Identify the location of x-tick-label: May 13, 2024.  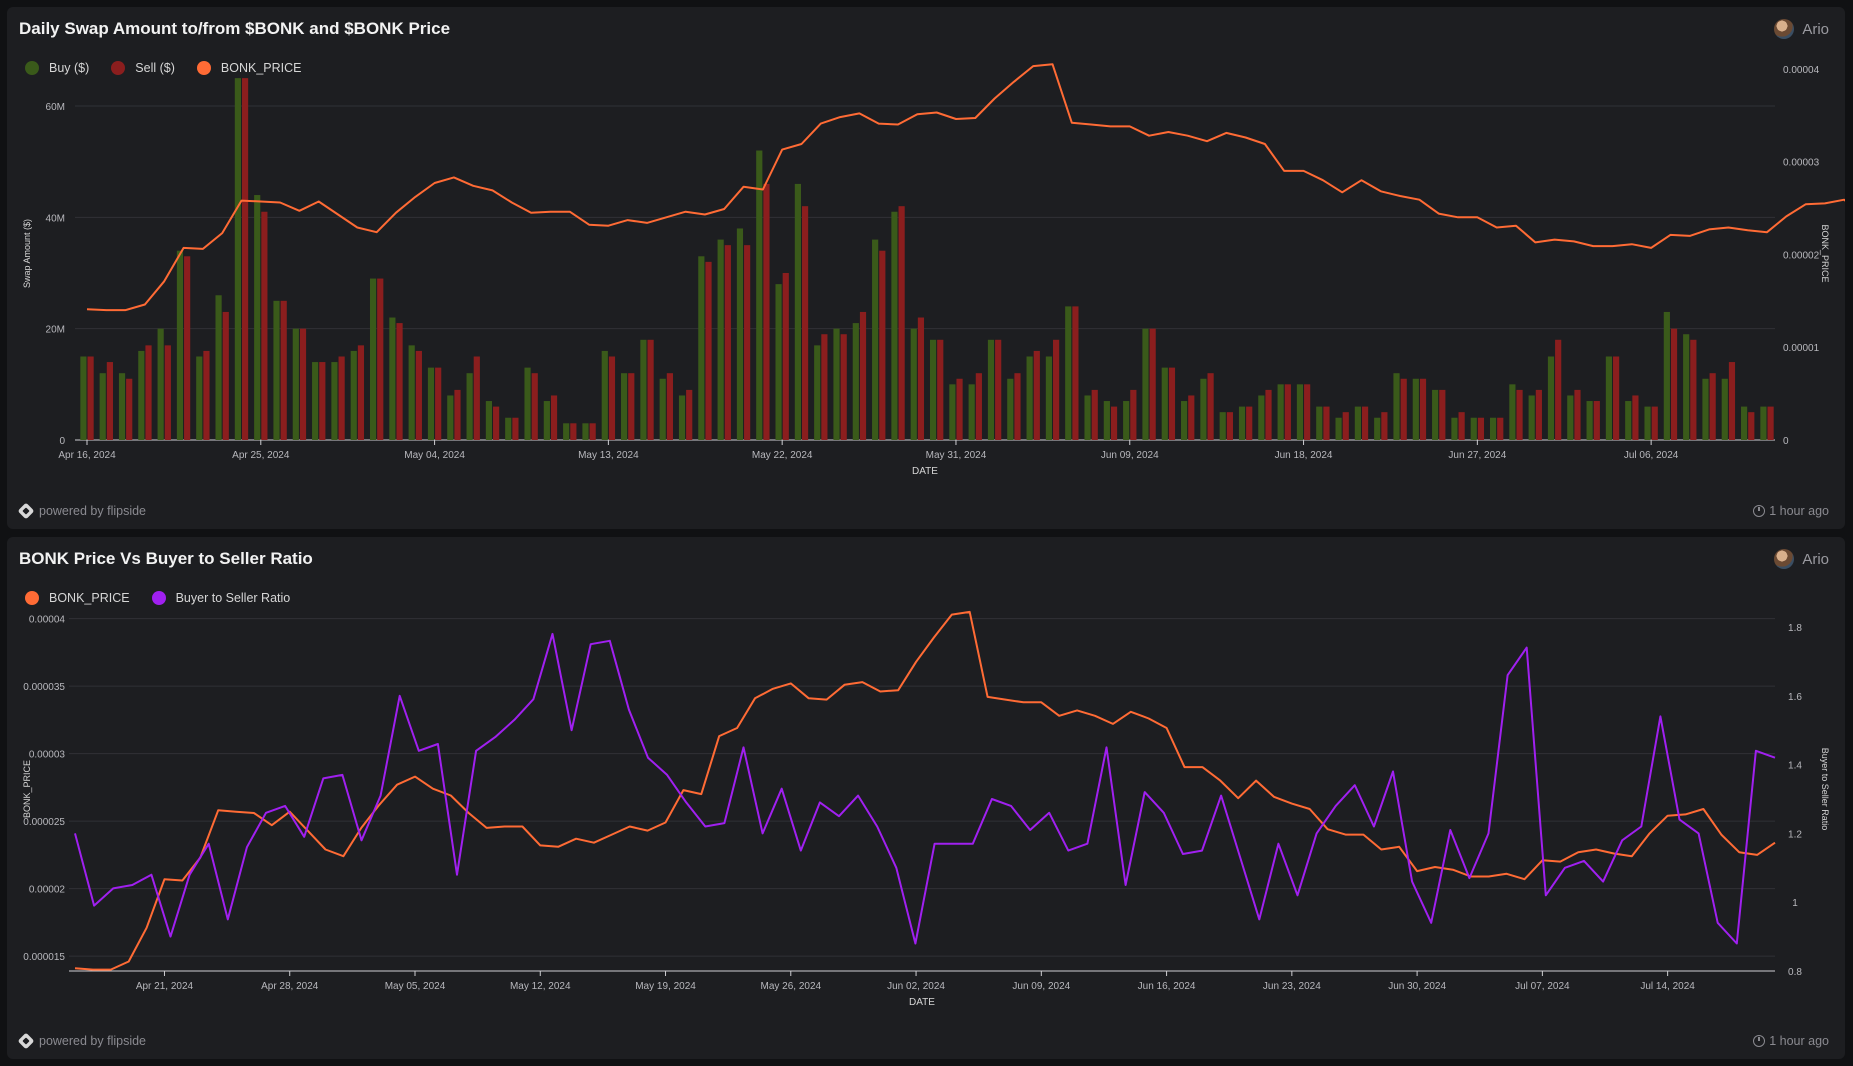
(608, 455).